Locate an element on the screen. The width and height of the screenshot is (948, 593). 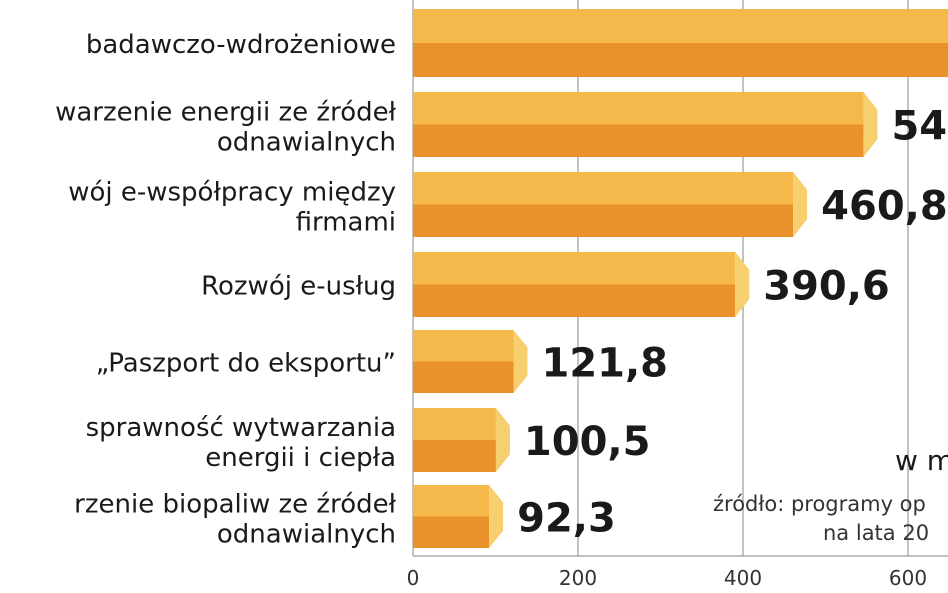
bar-value-label: 92,3 is located at coordinates (566, 519).